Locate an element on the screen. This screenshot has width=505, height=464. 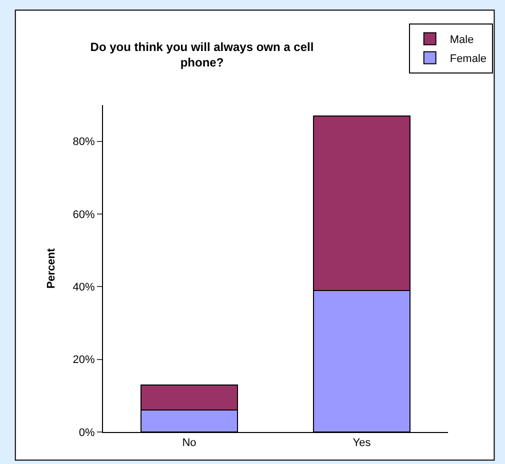
y-tick-label: 40% is located at coordinates (84, 288).